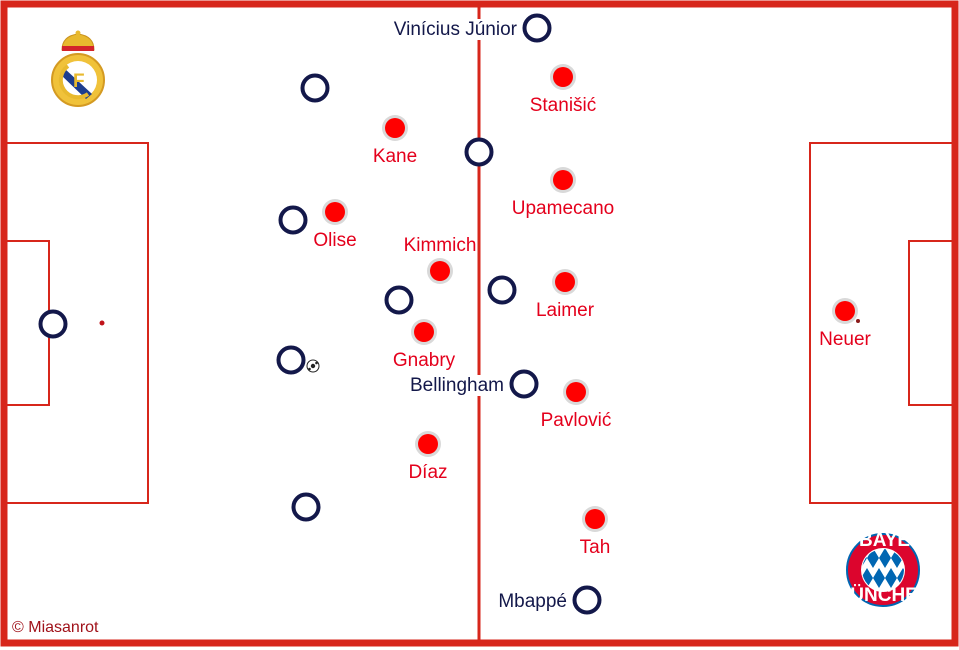  What do you see at coordinates (882, 323) in the screenshot?
I see `right-penalty-box` at bounding box center [882, 323].